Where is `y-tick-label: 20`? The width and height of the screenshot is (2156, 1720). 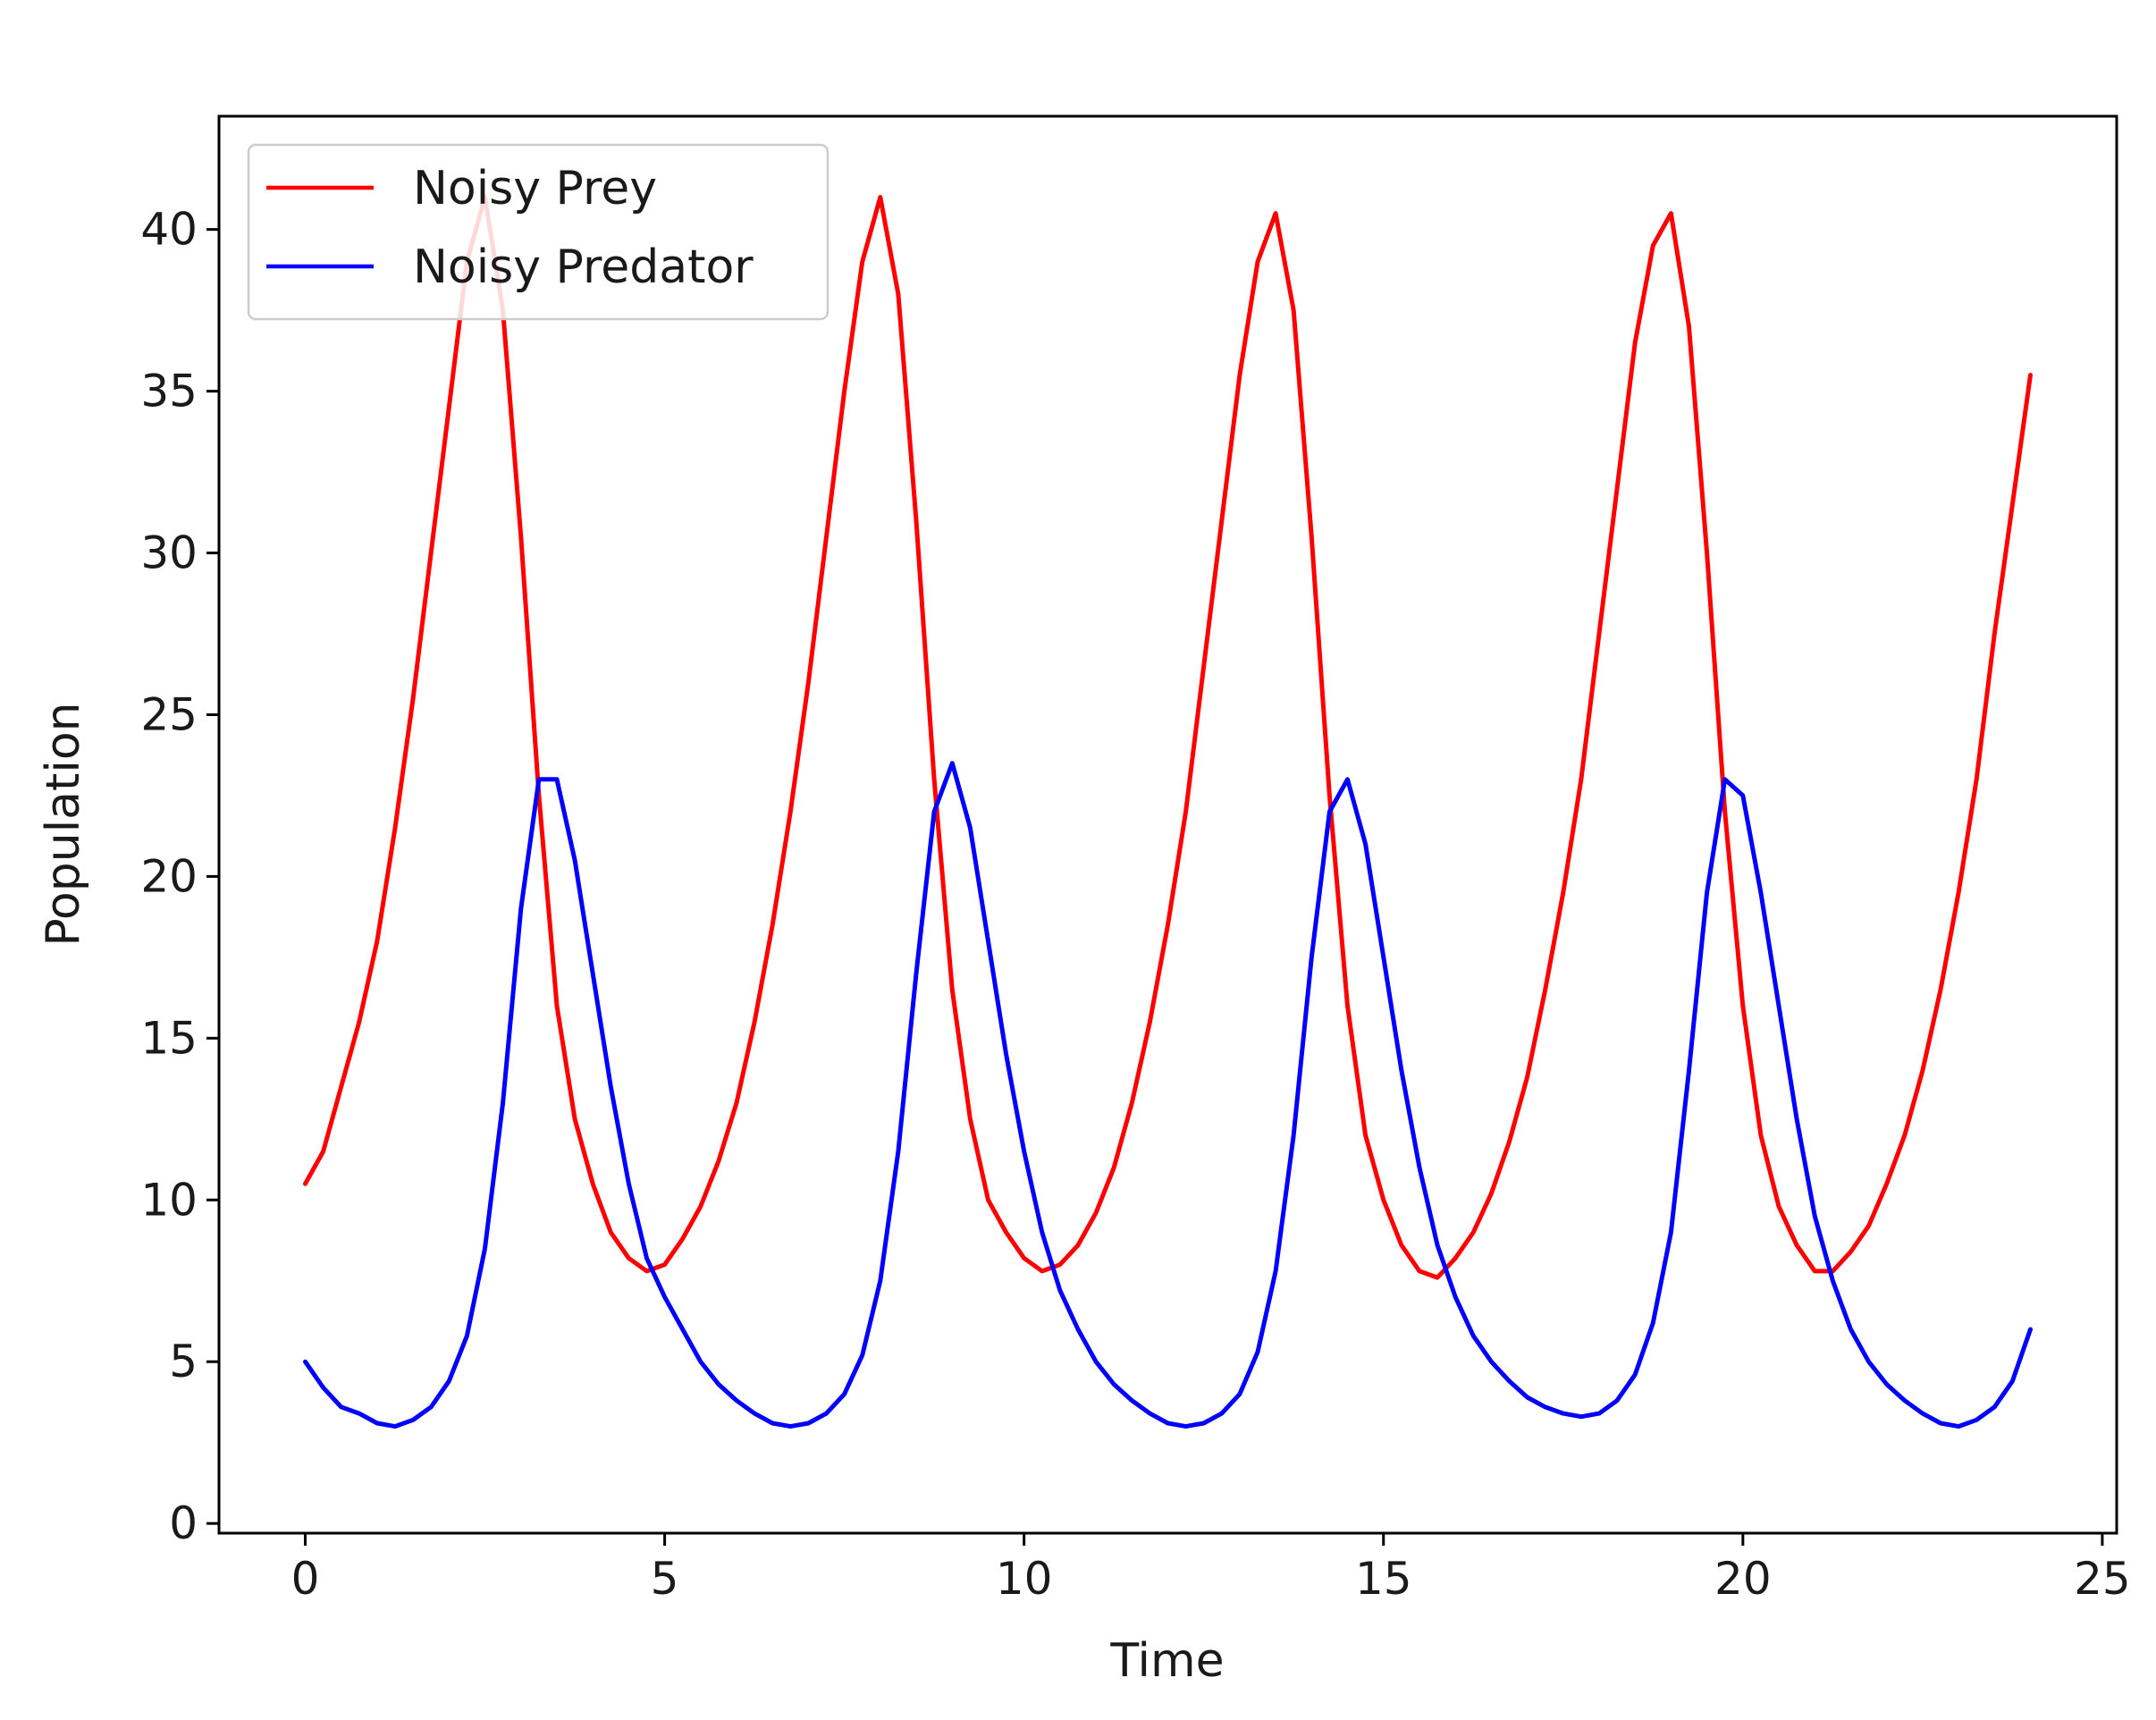 y-tick-label: 20 is located at coordinates (169, 876).